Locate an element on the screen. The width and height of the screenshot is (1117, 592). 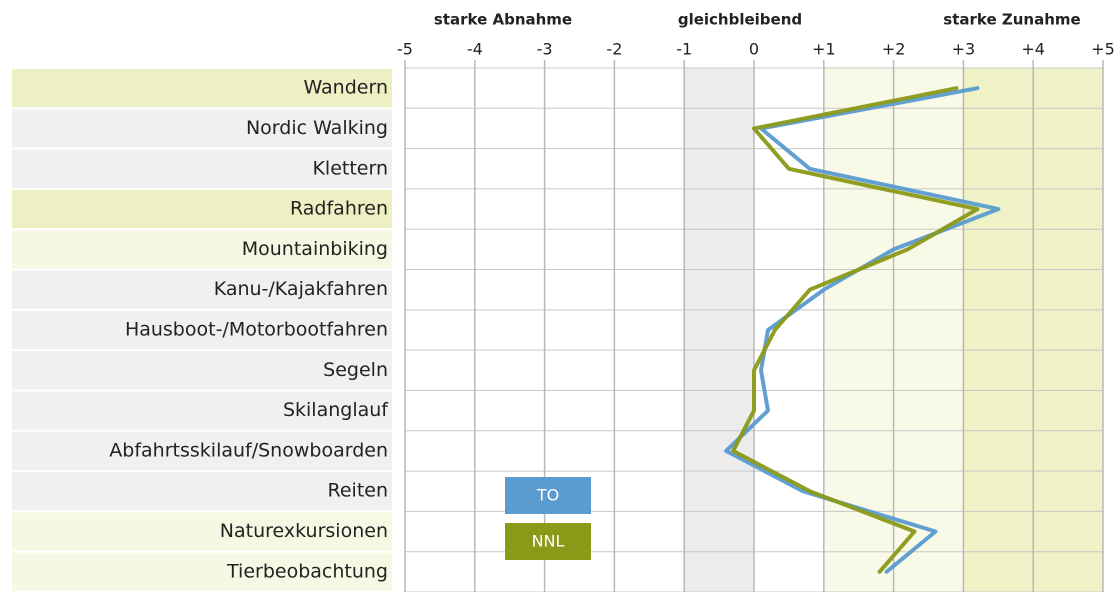
annotation: starke Abnahme is located at coordinates (503, 20).